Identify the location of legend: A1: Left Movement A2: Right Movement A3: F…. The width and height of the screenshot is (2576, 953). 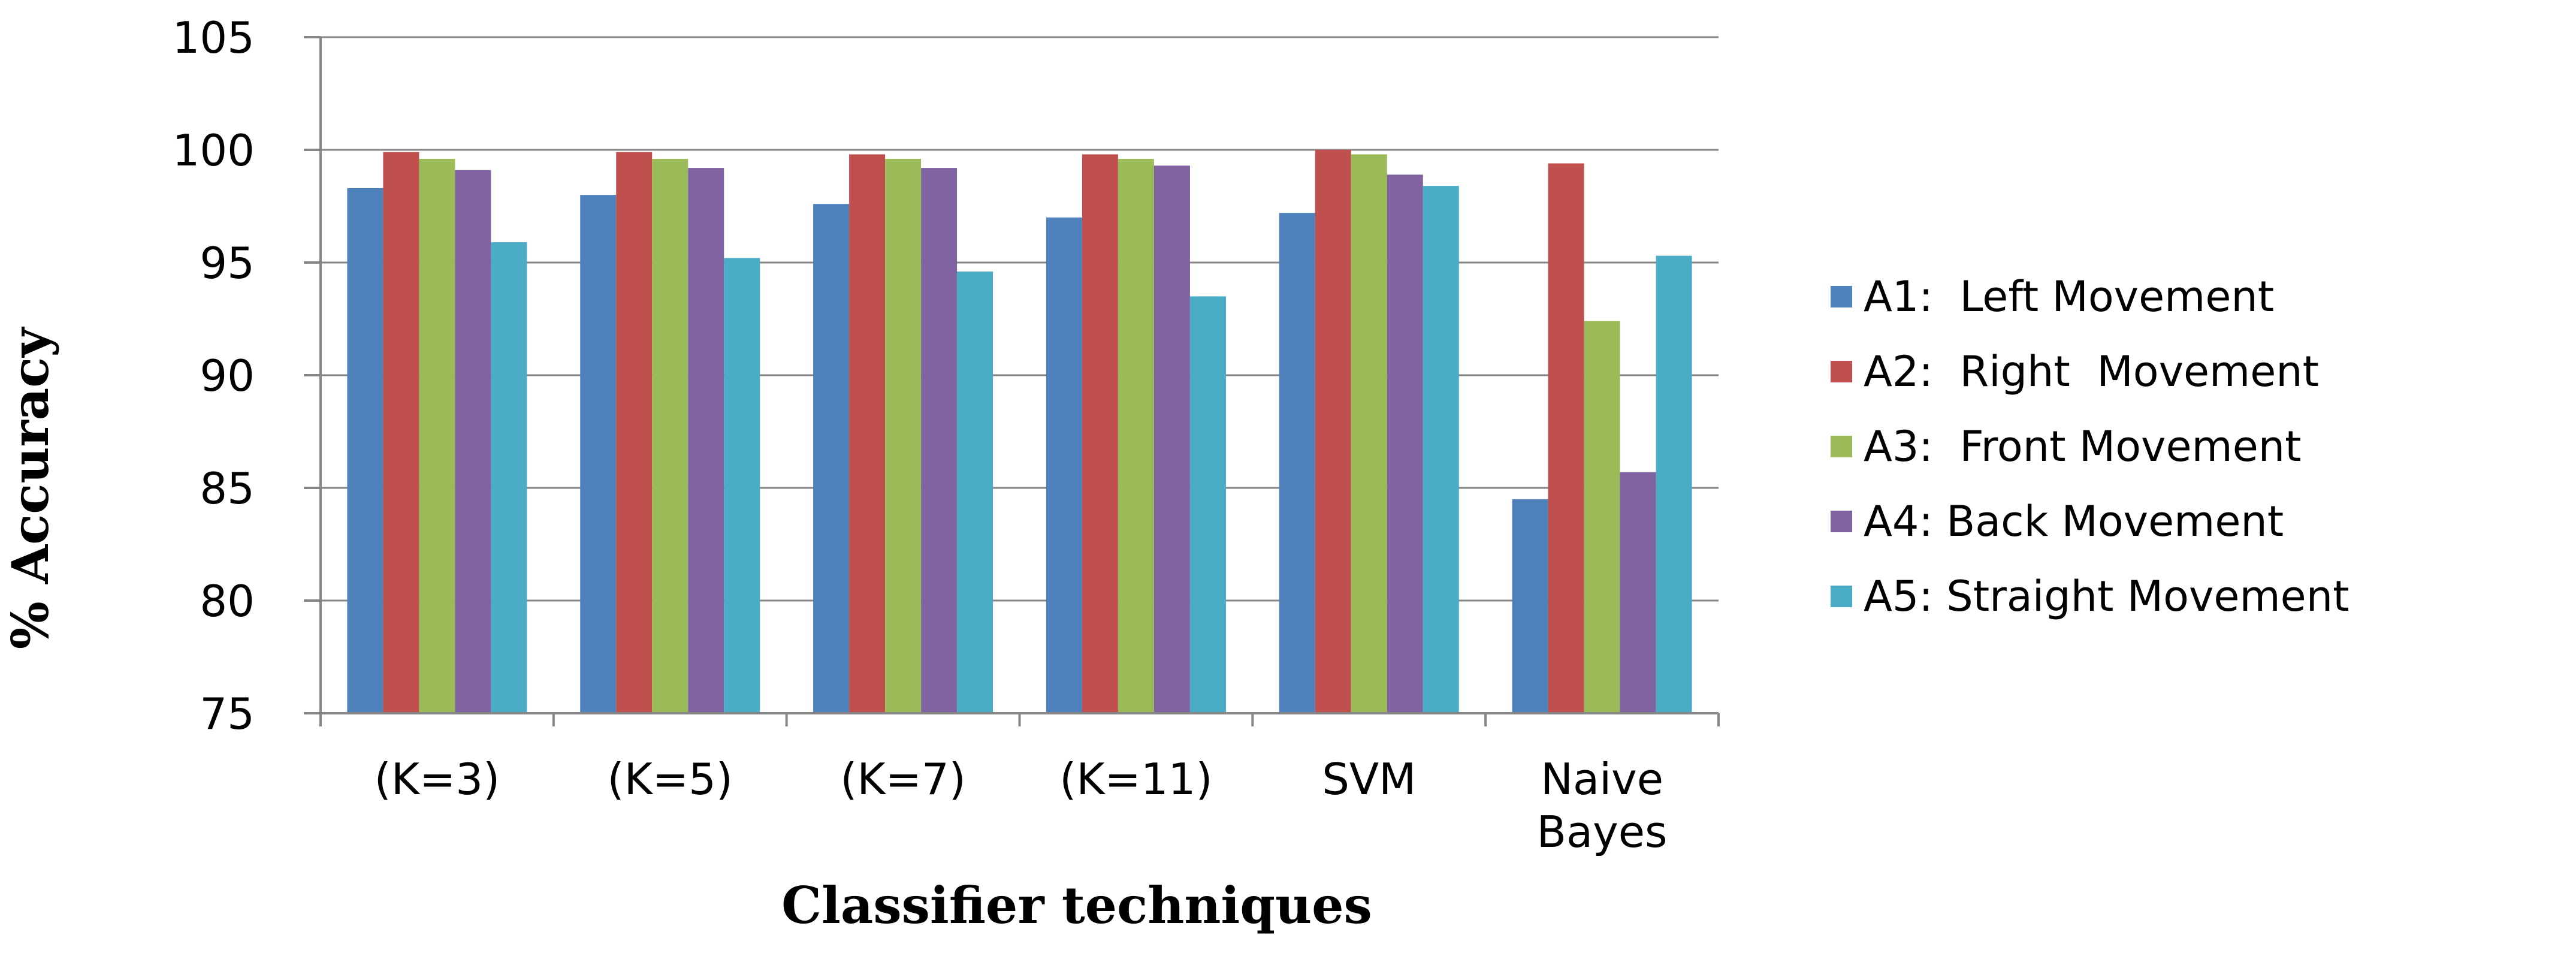
(2090, 446).